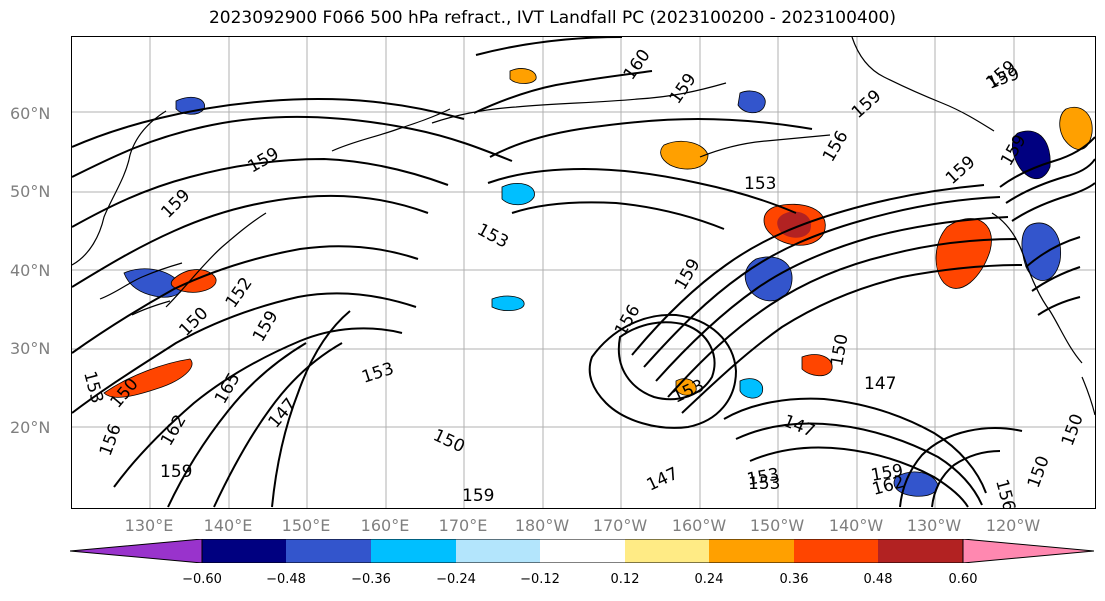 Image resolution: width=1105 pixels, height=601 pixels. I want to click on contour-label: 152, so click(239, 293).